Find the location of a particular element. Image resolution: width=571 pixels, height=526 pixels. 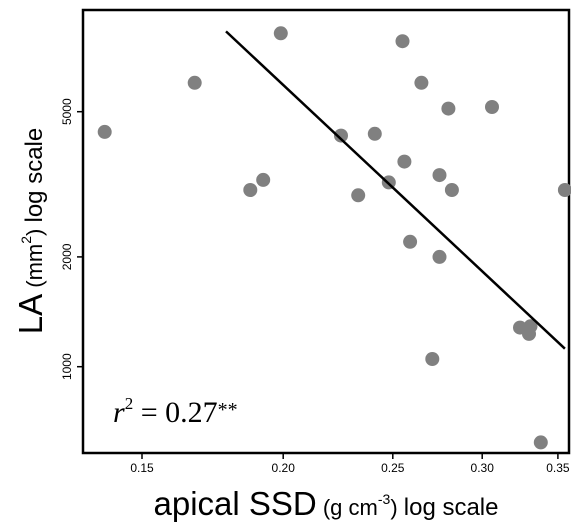

y-axis-label-unit-open: (mm is located at coordinates (34, 266).